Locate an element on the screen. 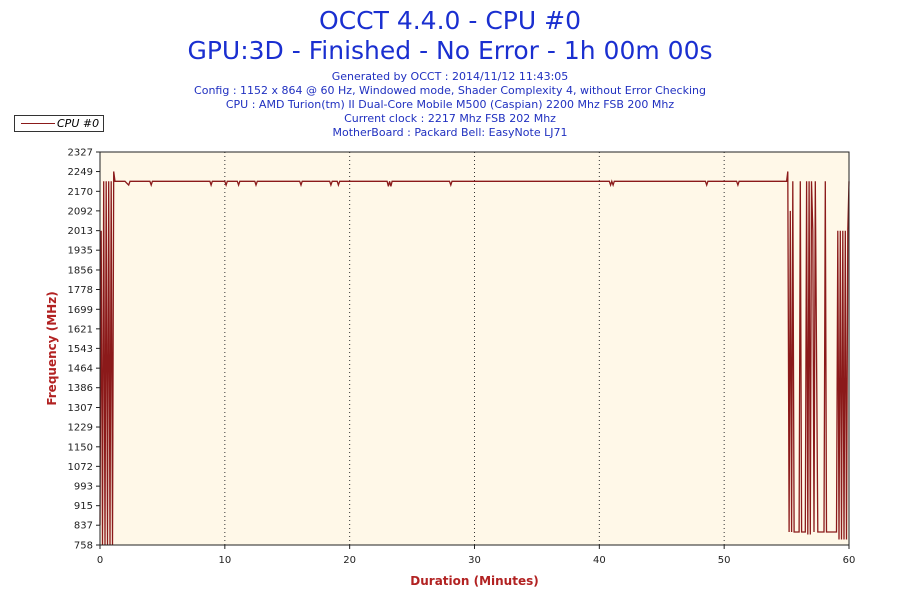 This screenshot has width=900, height=600. x-tick-label: 30 is located at coordinates (474, 560).